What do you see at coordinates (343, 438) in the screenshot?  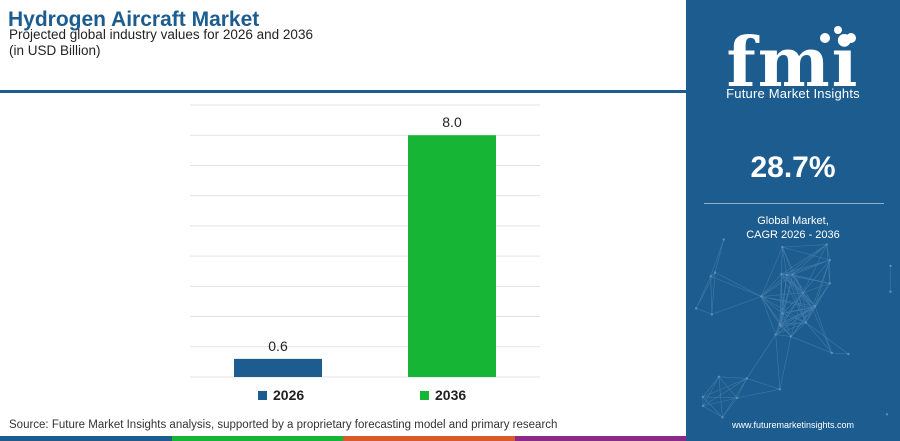 I see `color-strip` at bounding box center [343, 438].